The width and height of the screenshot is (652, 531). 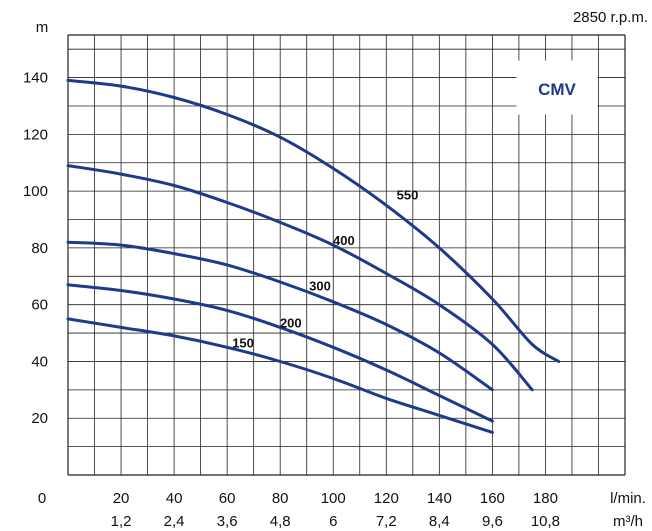 What do you see at coordinates (243, 342) in the screenshot?
I see `curve-label-150: 150` at bounding box center [243, 342].